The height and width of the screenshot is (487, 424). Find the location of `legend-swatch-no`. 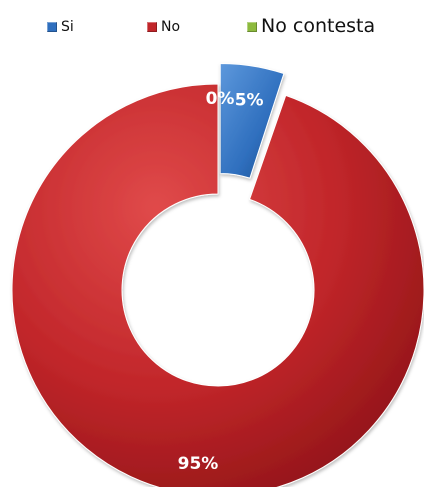

legend-swatch-no is located at coordinates (152, 27).